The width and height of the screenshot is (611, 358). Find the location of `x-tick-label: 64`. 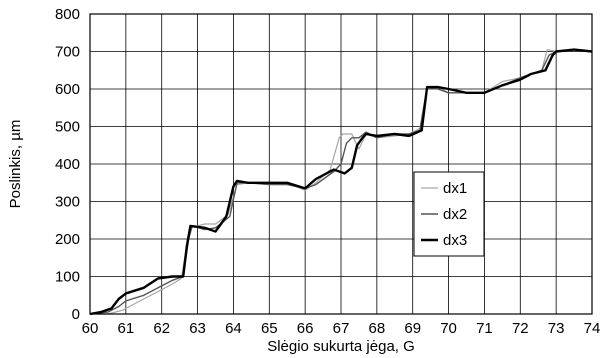

x-tick-label: 64 is located at coordinates (233, 328).